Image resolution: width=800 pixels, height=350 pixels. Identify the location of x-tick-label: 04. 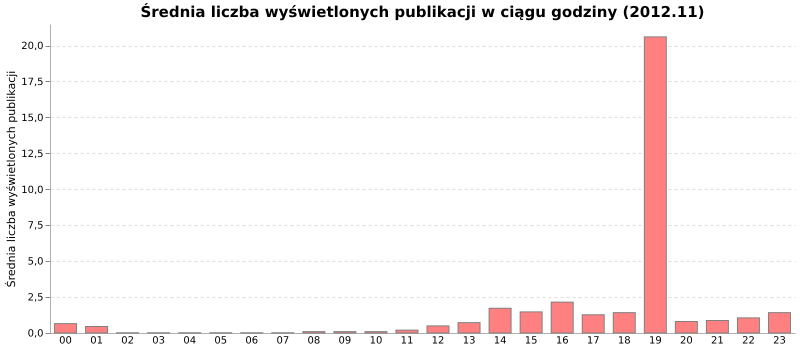
(189, 341).